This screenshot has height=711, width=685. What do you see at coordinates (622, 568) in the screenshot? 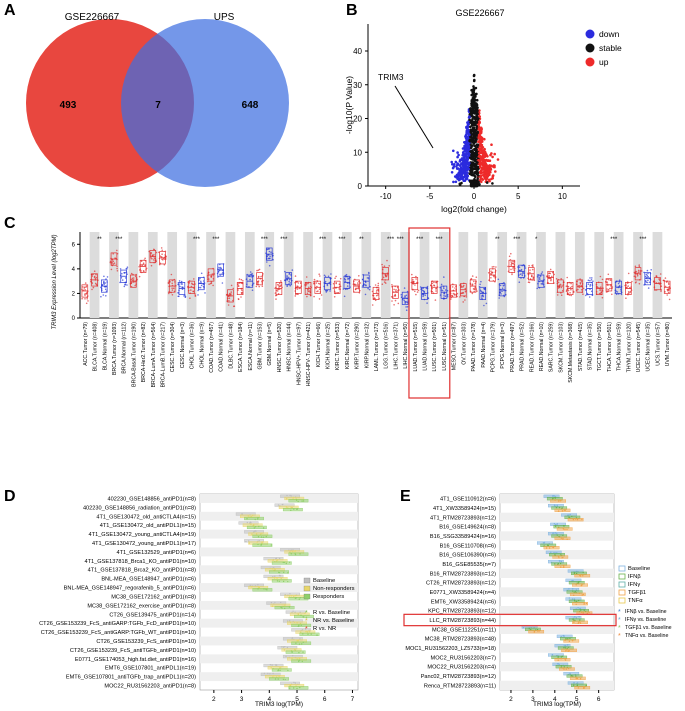
I see `panel-e-legend-swatch` at bounding box center [622, 568].